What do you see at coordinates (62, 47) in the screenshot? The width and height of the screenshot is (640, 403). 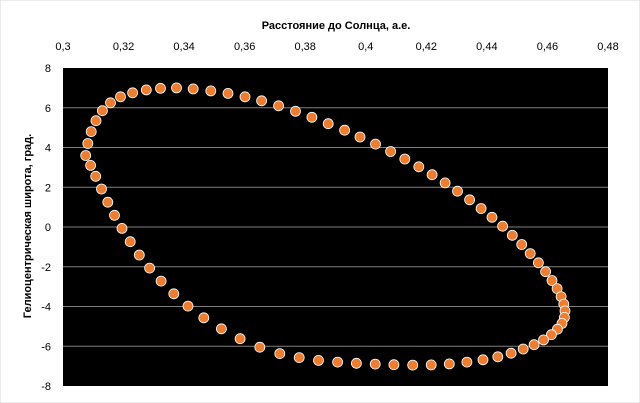 I see `x-tick-label: 0,3` at bounding box center [62, 47].